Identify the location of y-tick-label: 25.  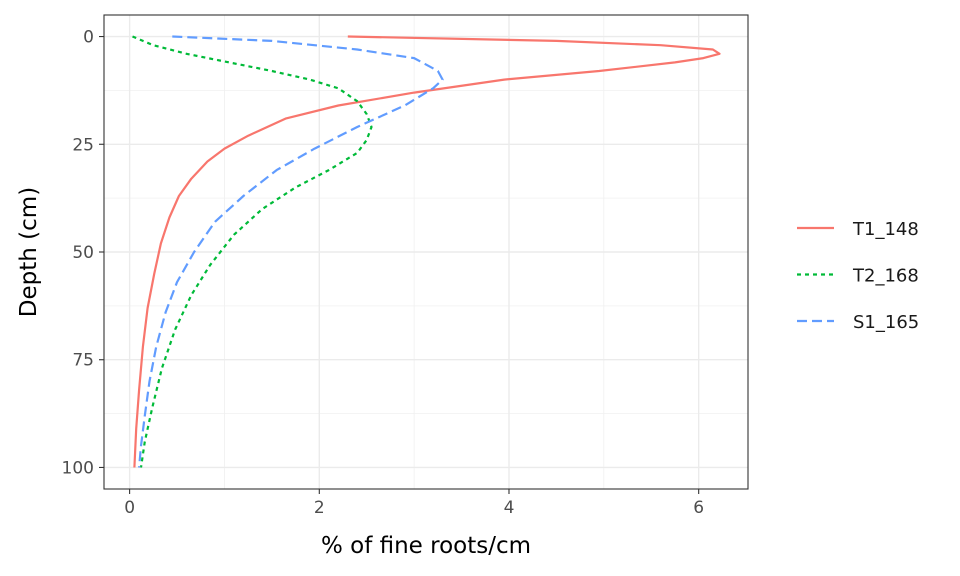
(83, 145).